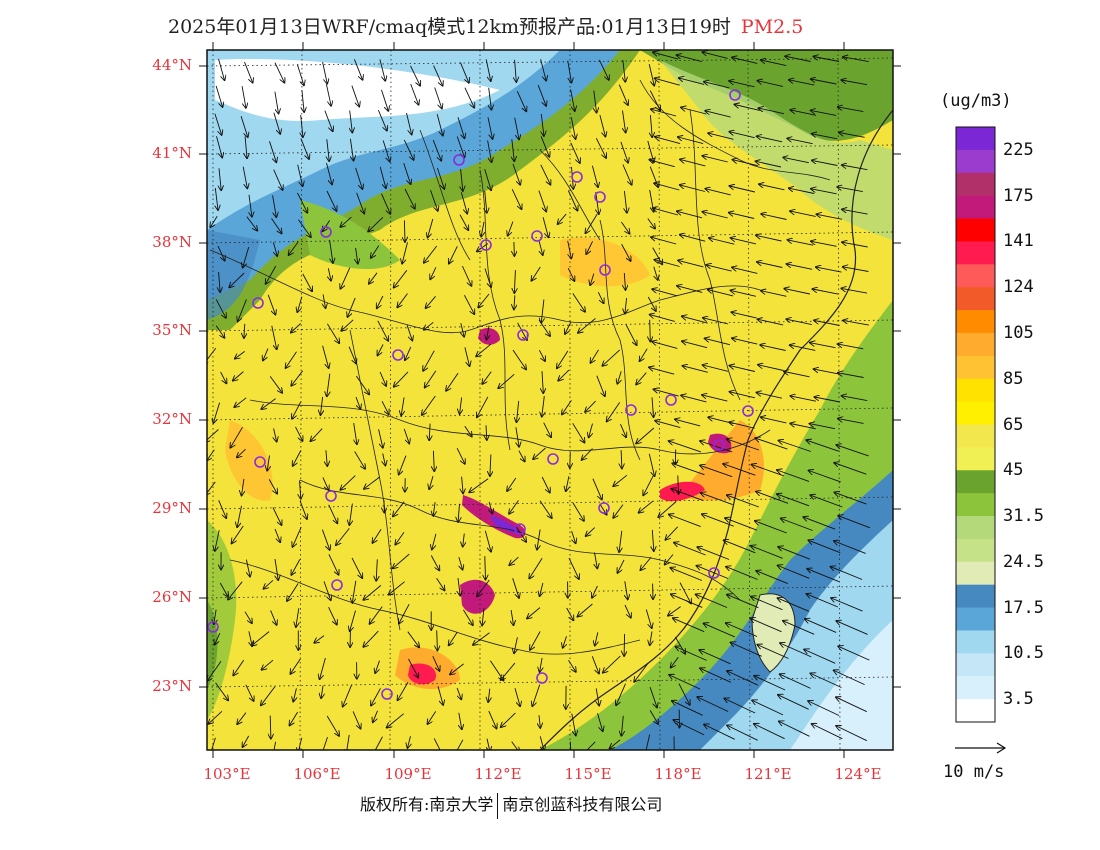 The height and width of the screenshot is (850, 1100). What do you see at coordinates (498, 805) in the screenshot?
I see `copyright-divider` at bounding box center [498, 805].